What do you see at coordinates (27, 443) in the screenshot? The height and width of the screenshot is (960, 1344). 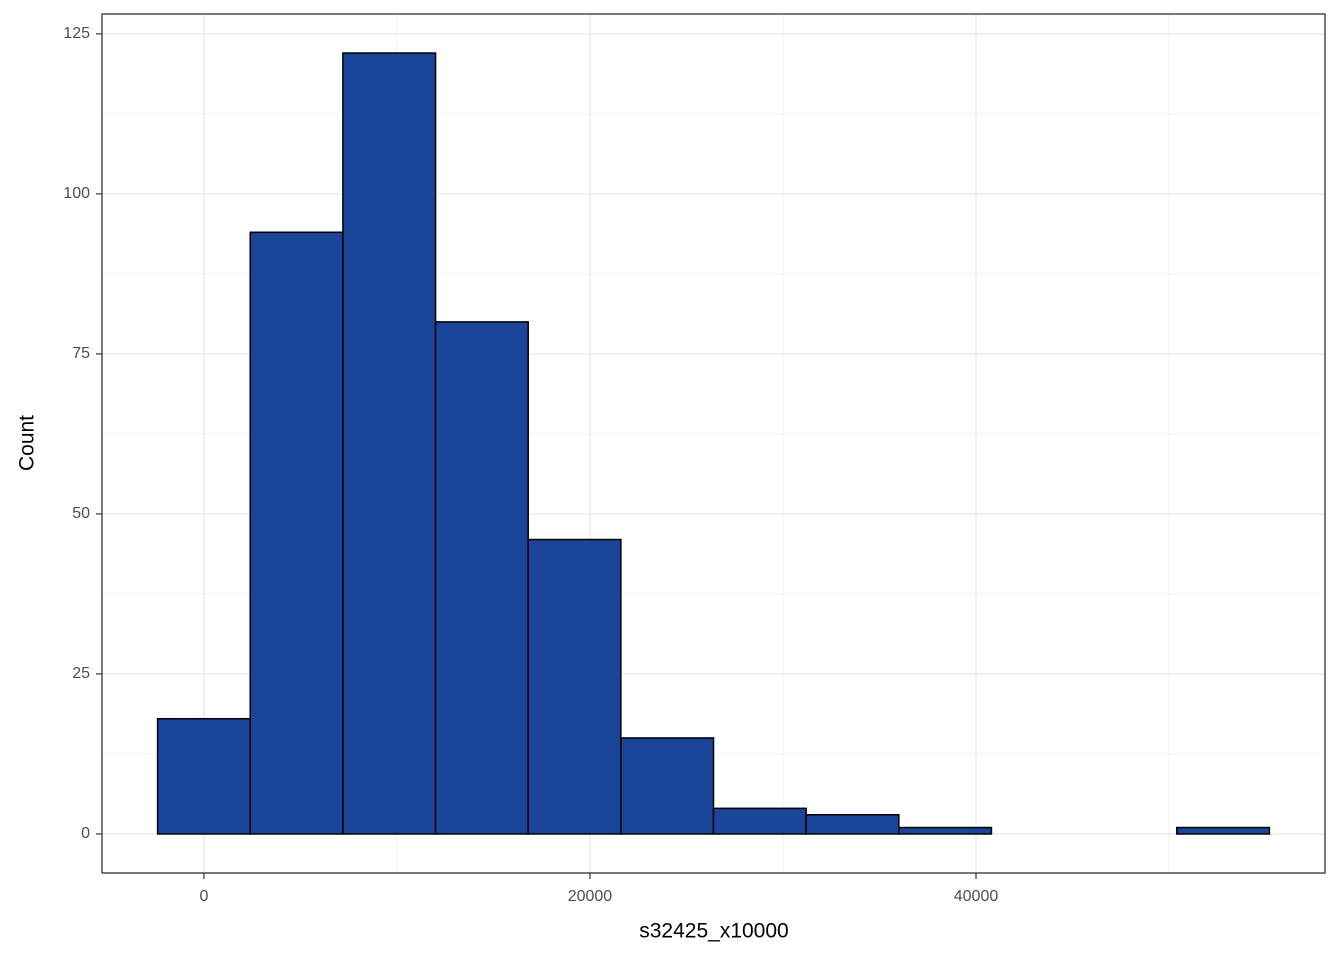 I see `y-axis-title: Count` at bounding box center [27, 443].